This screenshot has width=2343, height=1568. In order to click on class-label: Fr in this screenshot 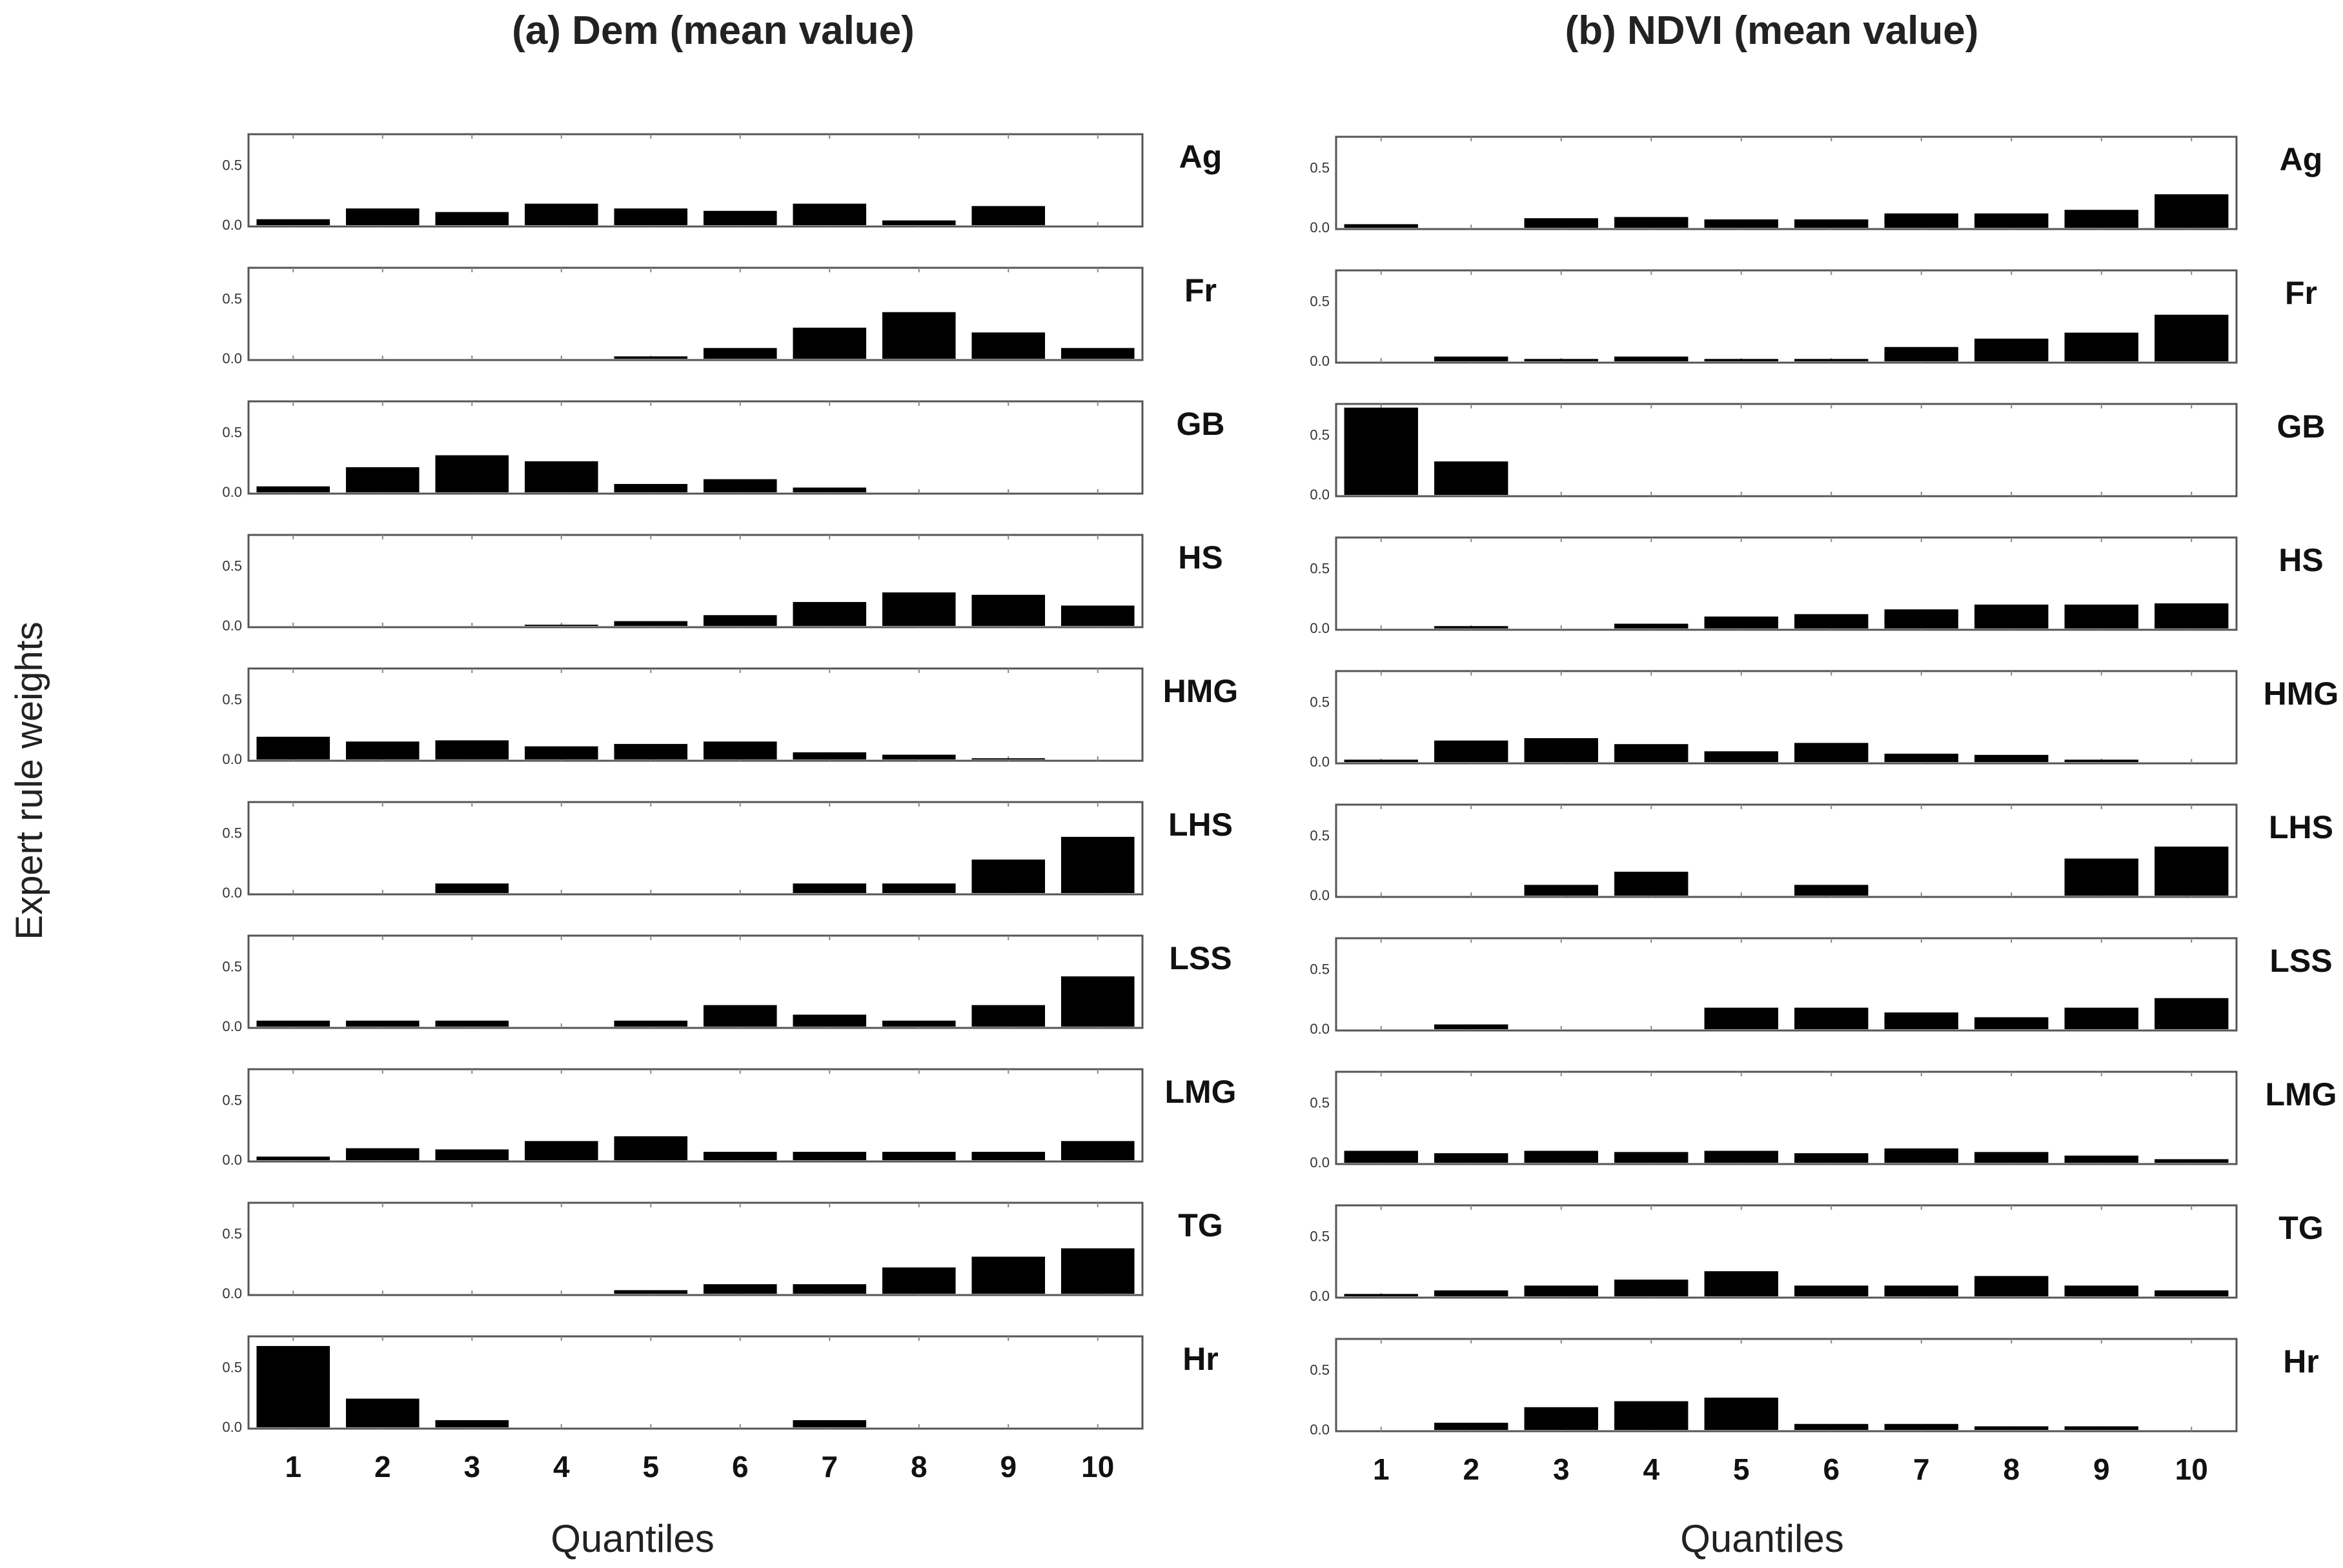, I will do `click(1200, 290)`.